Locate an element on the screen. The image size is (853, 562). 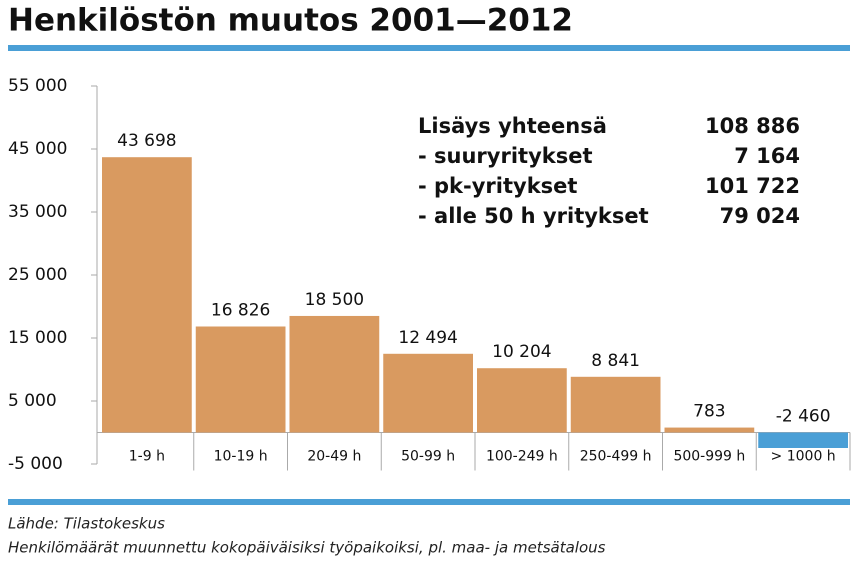
annotation-value: 108 886 is located at coordinates (752, 126).